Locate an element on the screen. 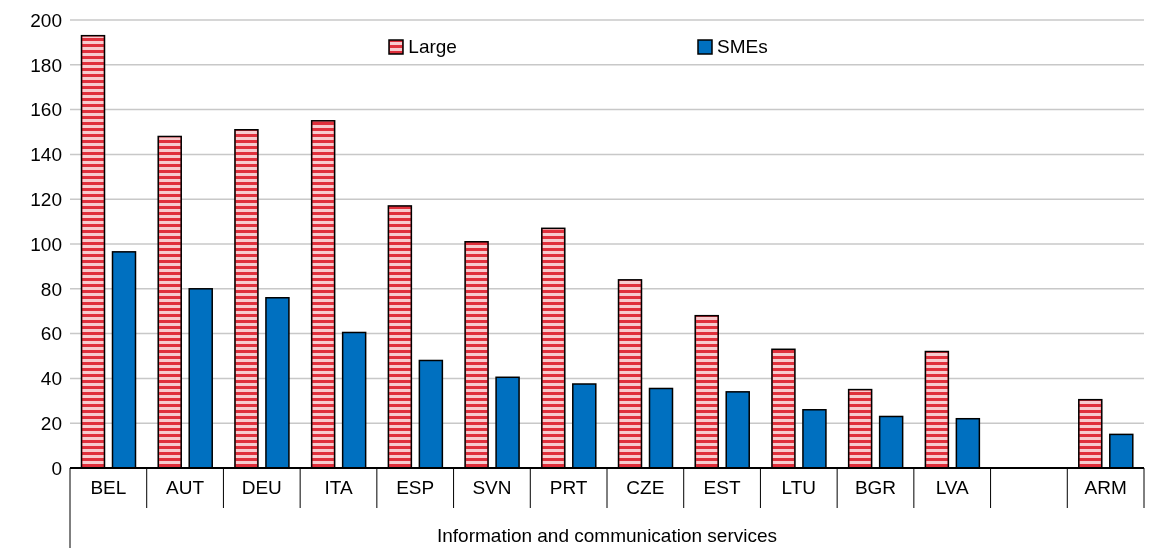  x-tick-label: AUT is located at coordinates (185, 487).